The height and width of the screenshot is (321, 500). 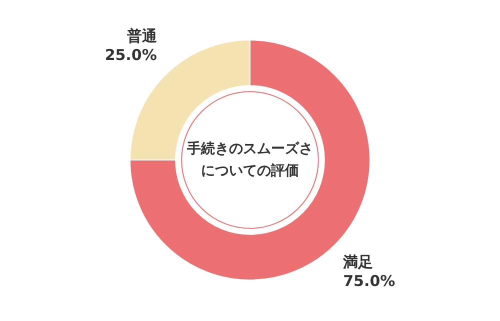 What do you see at coordinates (250, 160) in the screenshot?
I see `text: 手続きのスムーズさについての評価` at bounding box center [250, 160].